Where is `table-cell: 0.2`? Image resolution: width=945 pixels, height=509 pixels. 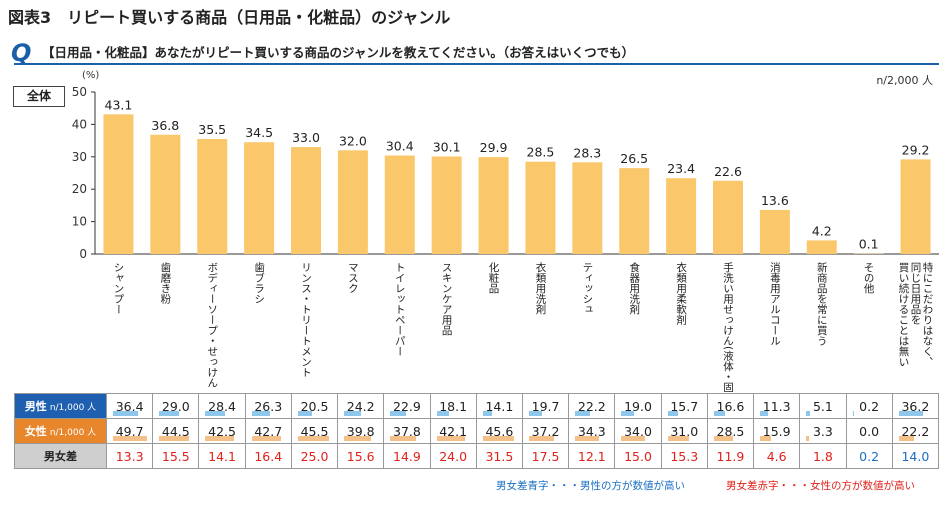 table-cell: 0.2 is located at coordinates (869, 406).